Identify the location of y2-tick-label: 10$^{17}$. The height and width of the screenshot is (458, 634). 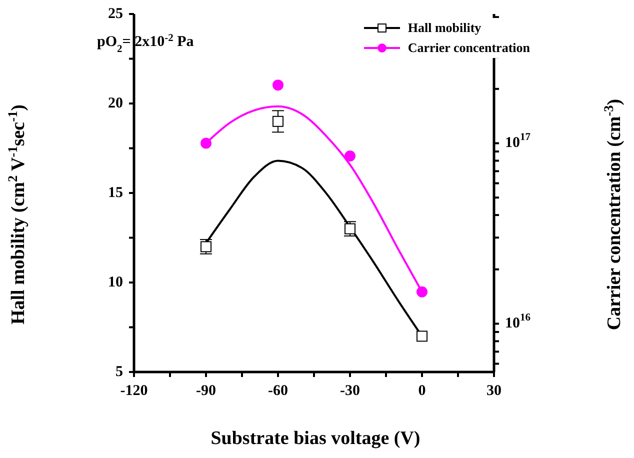
(517, 142).